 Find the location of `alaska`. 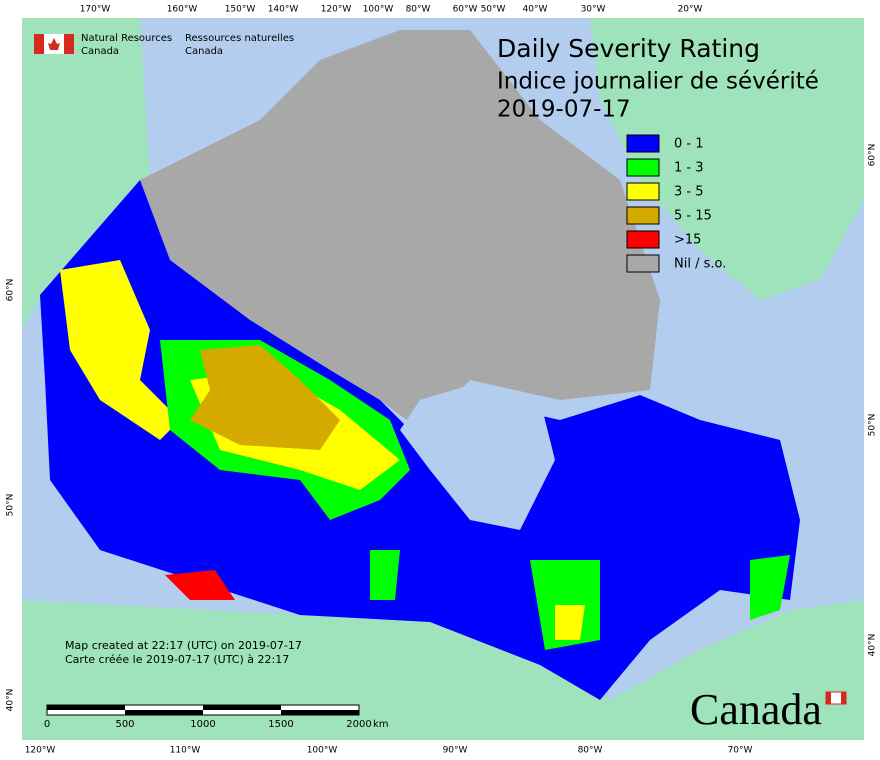

alaska is located at coordinates (86, 174).